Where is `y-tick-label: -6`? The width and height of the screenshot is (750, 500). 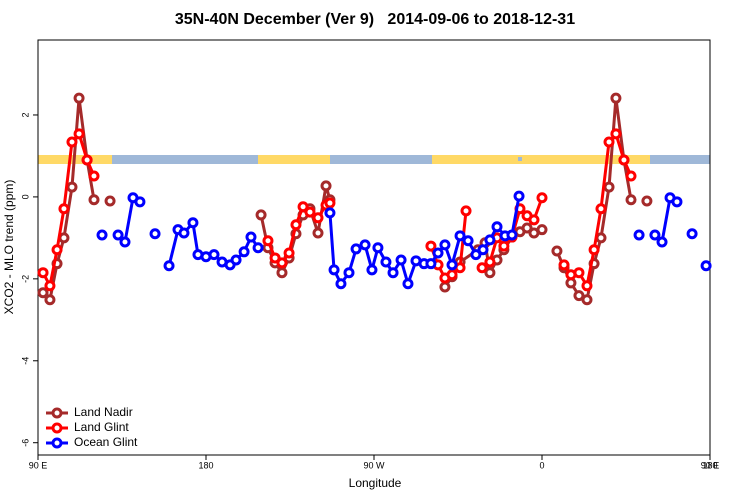
y-tick-label: -6 is located at coordinates (25, 443).